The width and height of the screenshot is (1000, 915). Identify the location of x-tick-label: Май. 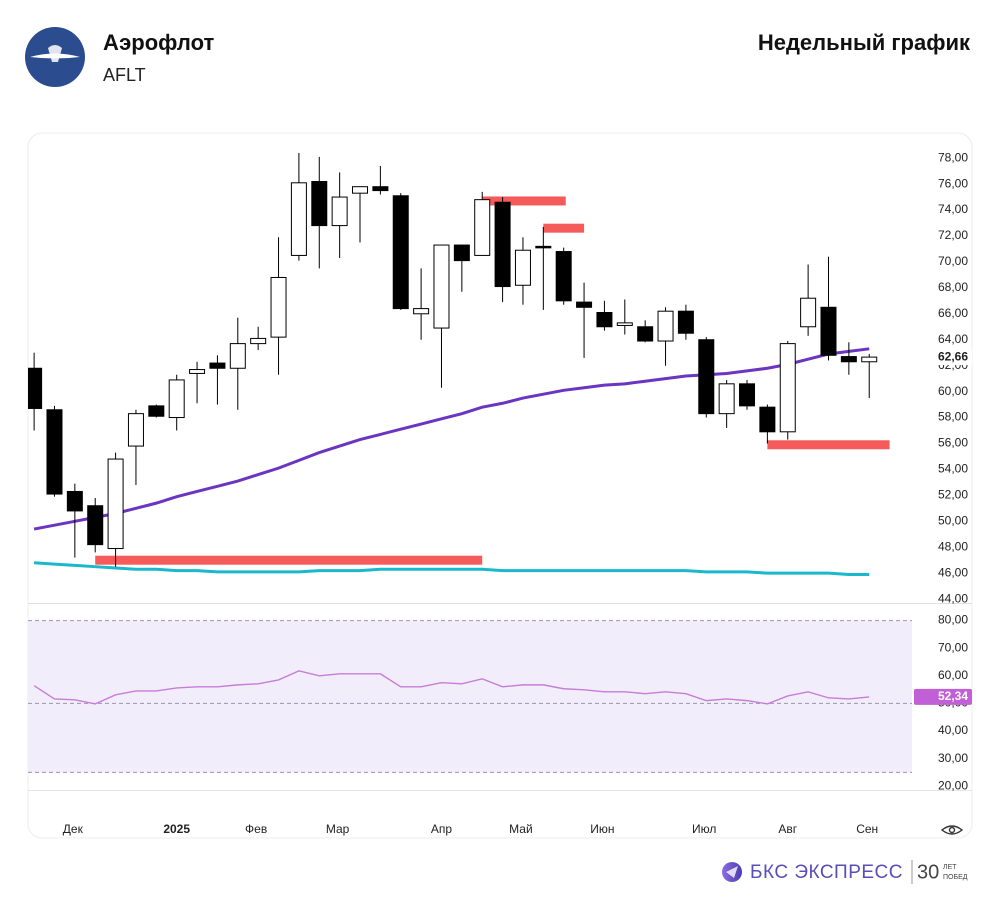
(521, 829).